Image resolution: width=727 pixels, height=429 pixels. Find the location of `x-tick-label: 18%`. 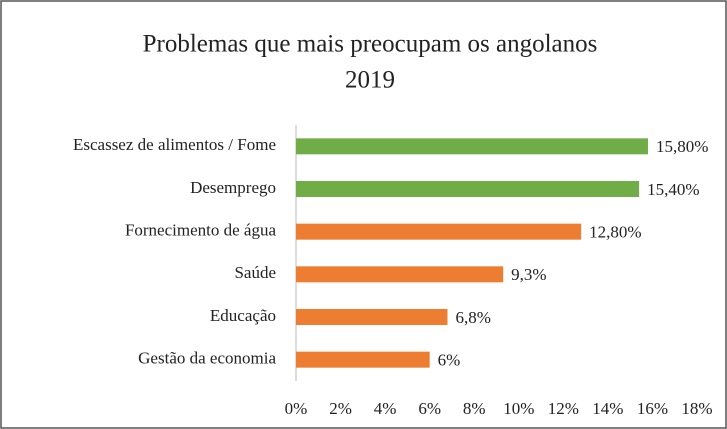

x-tick-label: 18% is located at coordinates (696, 408).